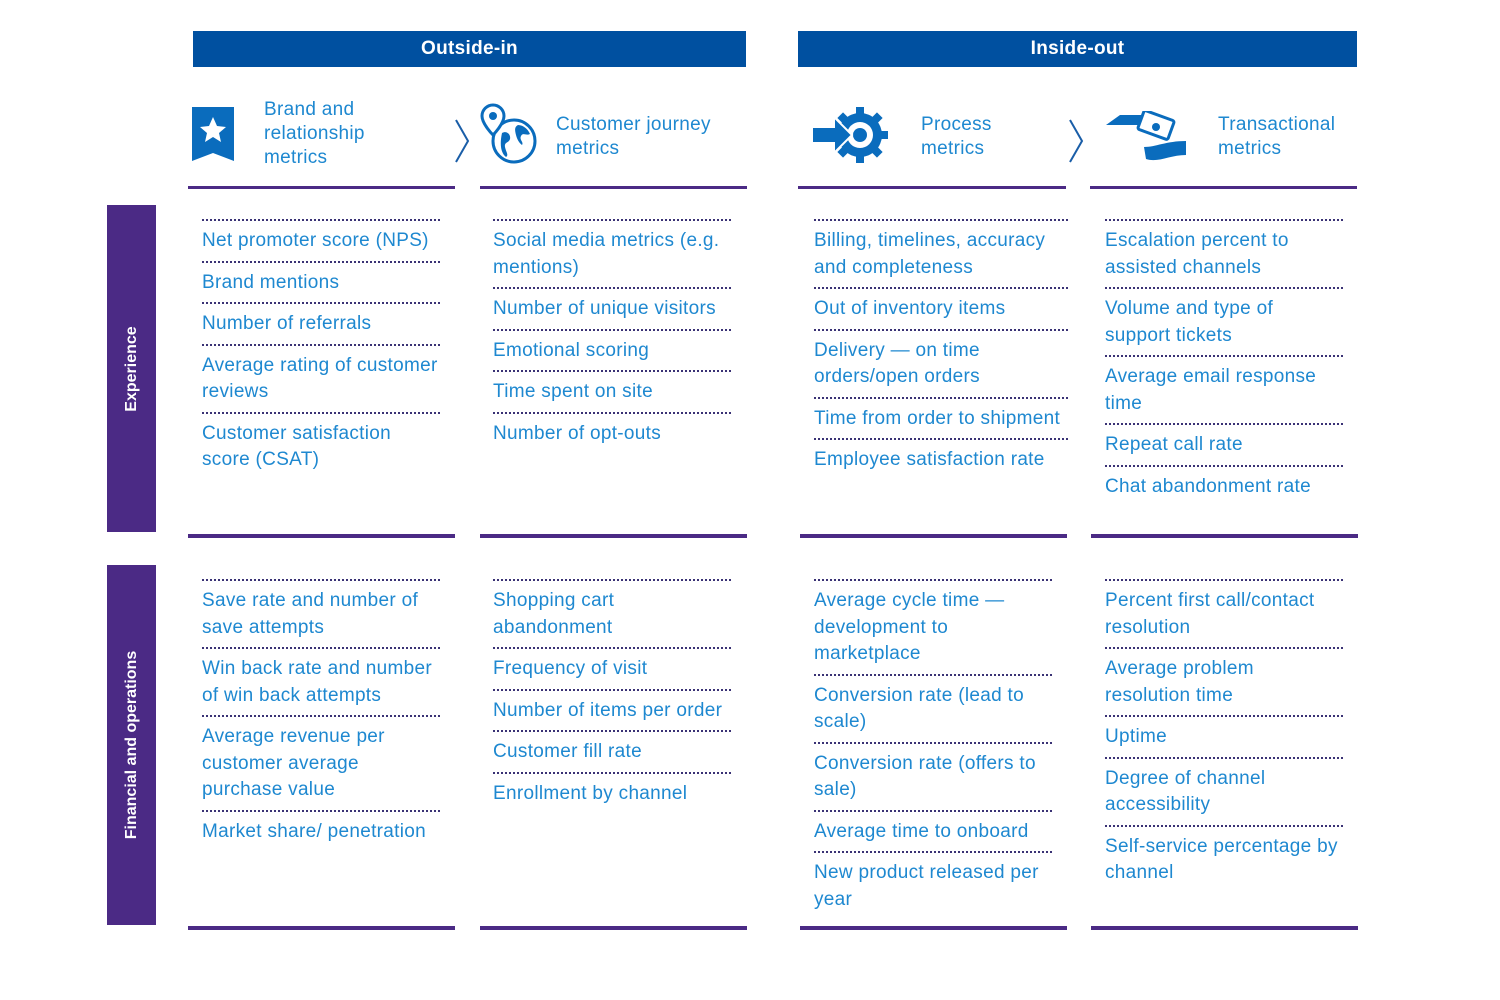 Image resolution: width=1500 pixels, height=1000 pixels. I want to click on globe-pin-icon, so click(508, 133).